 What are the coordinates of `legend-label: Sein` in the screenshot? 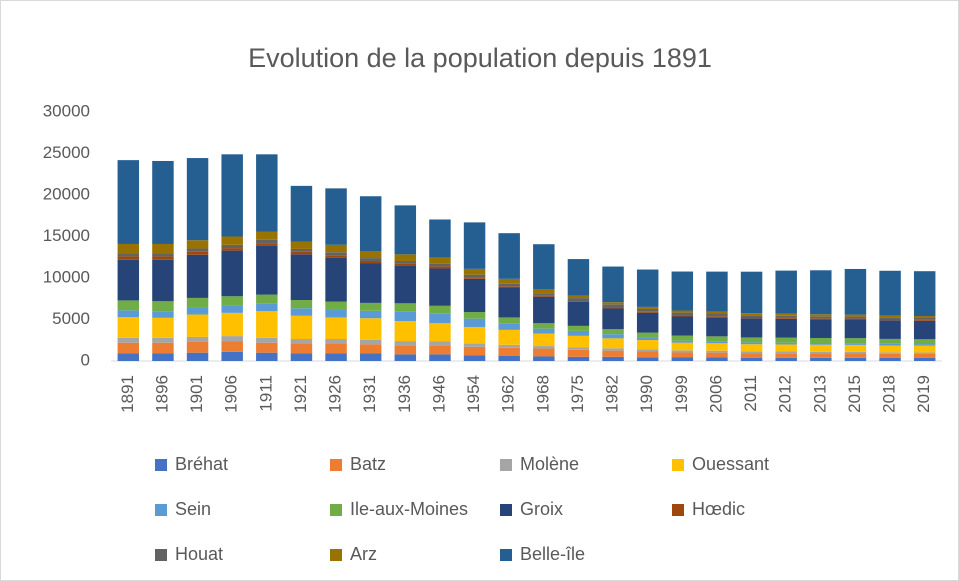 It's located at (193, 509).